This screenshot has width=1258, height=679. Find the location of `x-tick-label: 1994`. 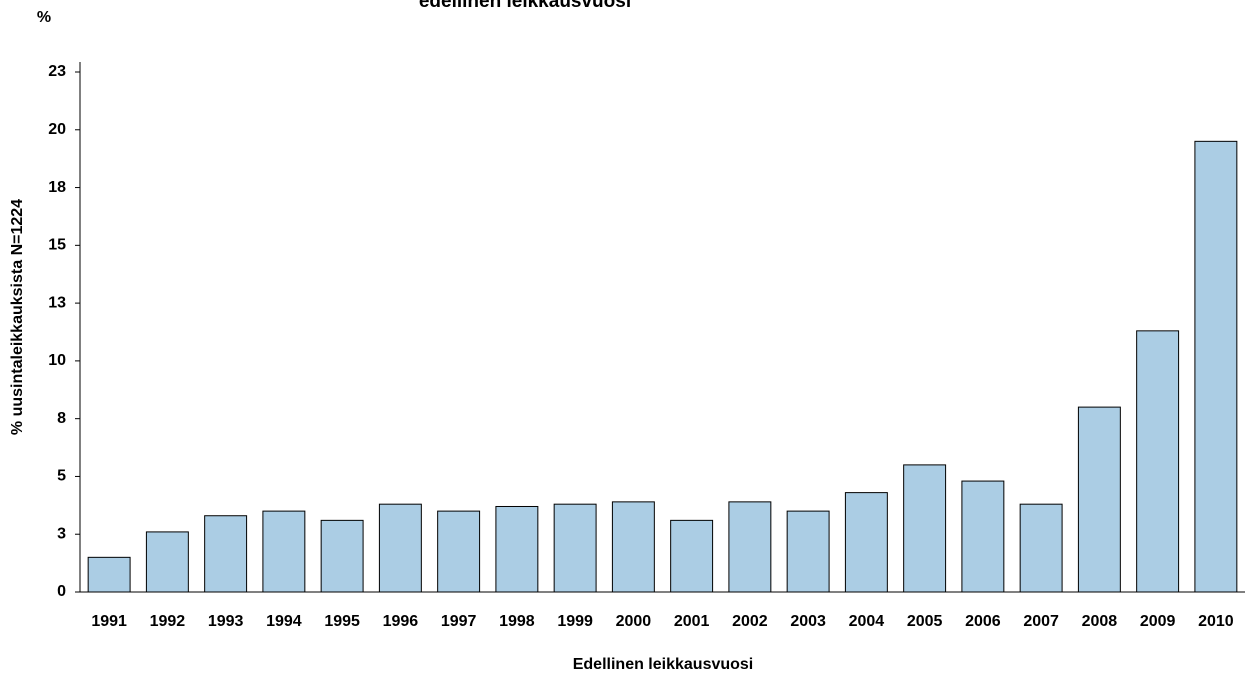

x-tick-label: 1994 is located at coordinates (284, 621).